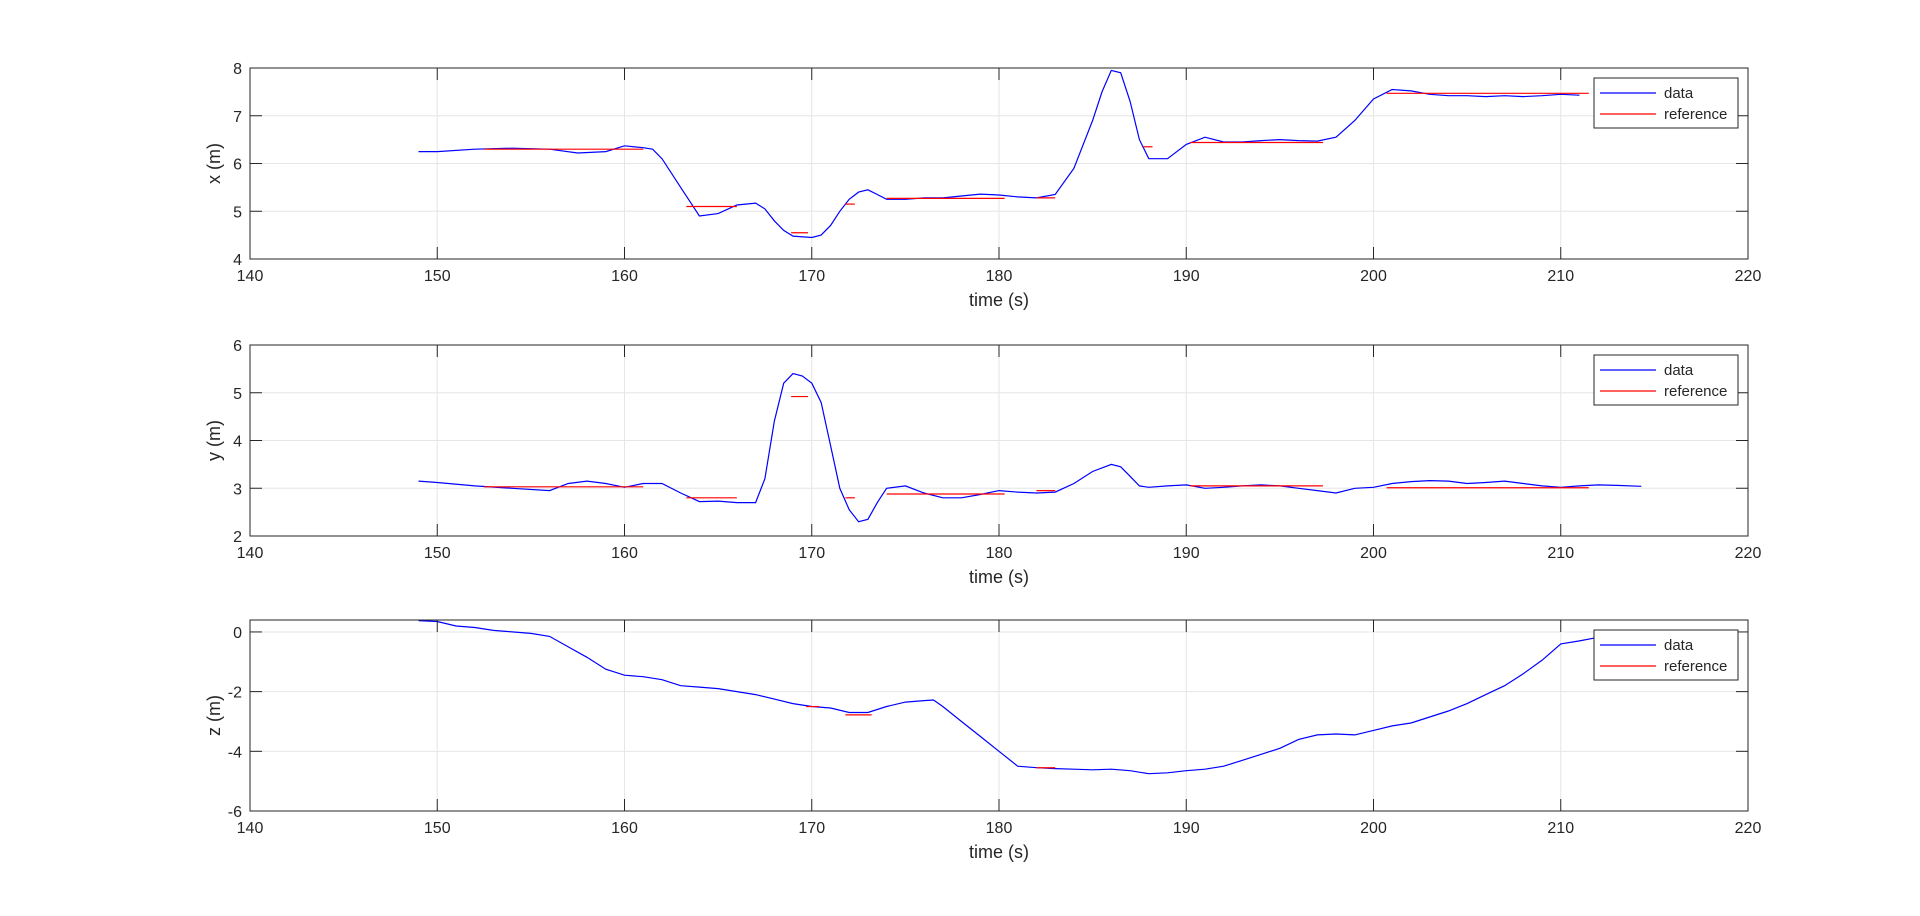  I want to click on y-tick-label: 2, so click(237, 537).